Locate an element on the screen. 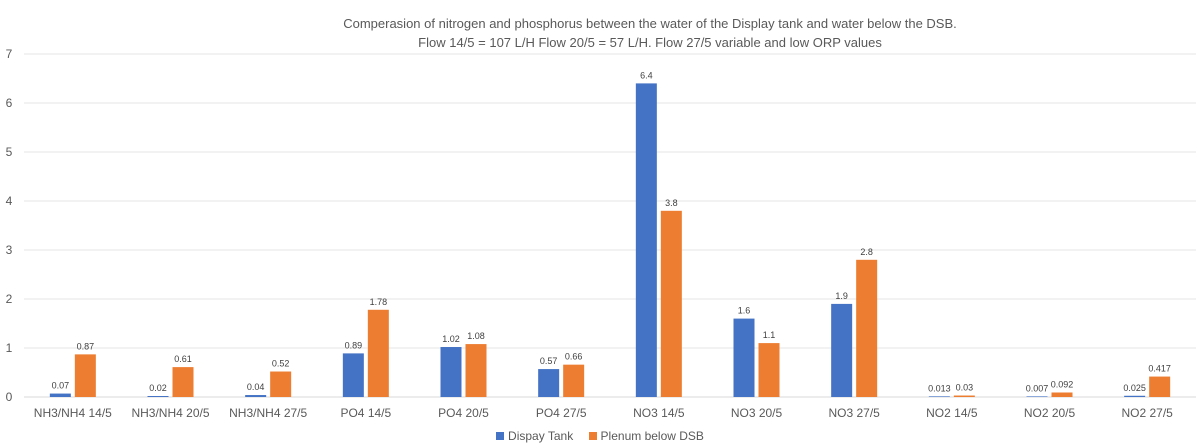 The image size is (1200, 448). y-tick-label: 1 is located at coordinates (9, 348).